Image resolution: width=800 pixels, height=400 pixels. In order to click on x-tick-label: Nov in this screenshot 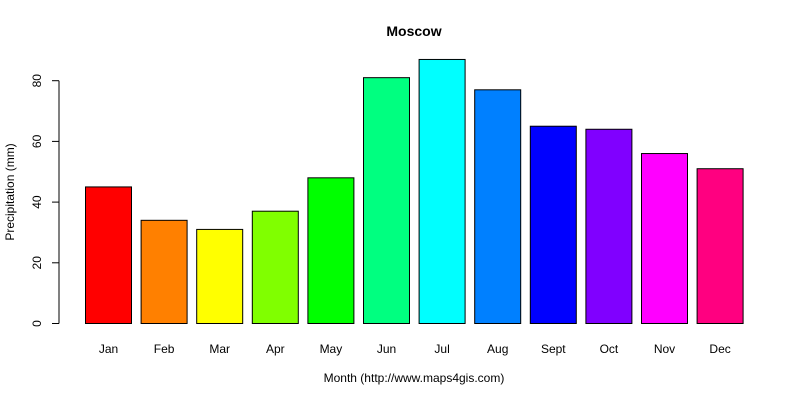, I will do `click(664, 349)`.